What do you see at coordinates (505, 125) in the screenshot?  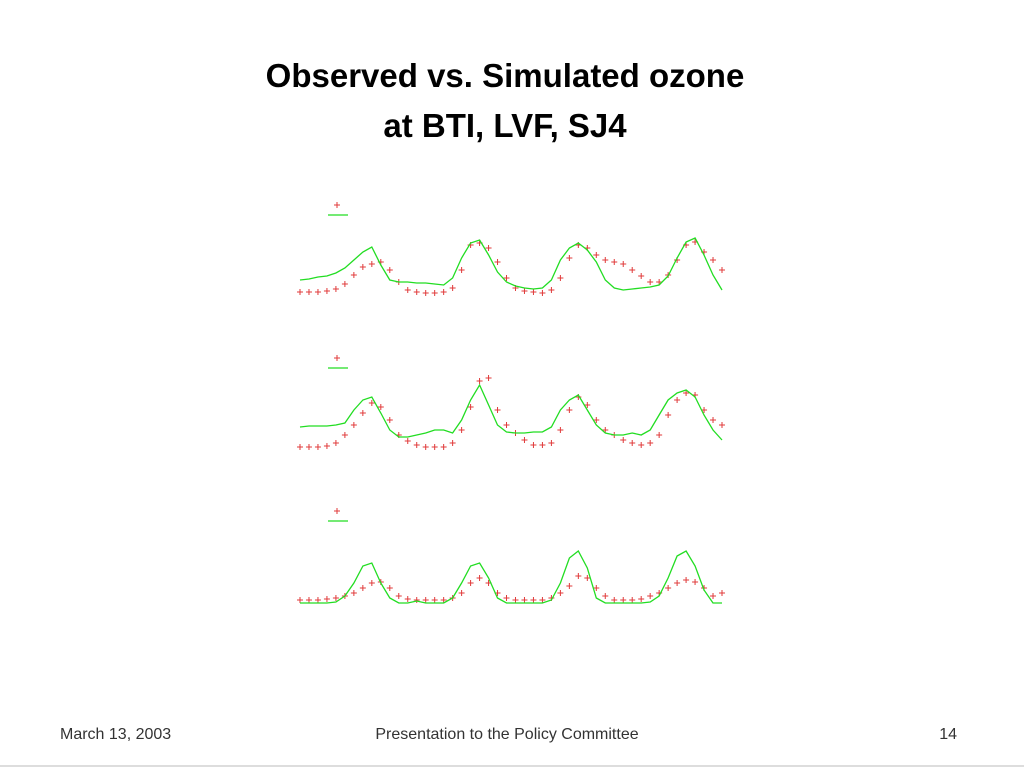 I see `slide-title: at BTI, LVF, SJ4` at bounding box center [505, 125].